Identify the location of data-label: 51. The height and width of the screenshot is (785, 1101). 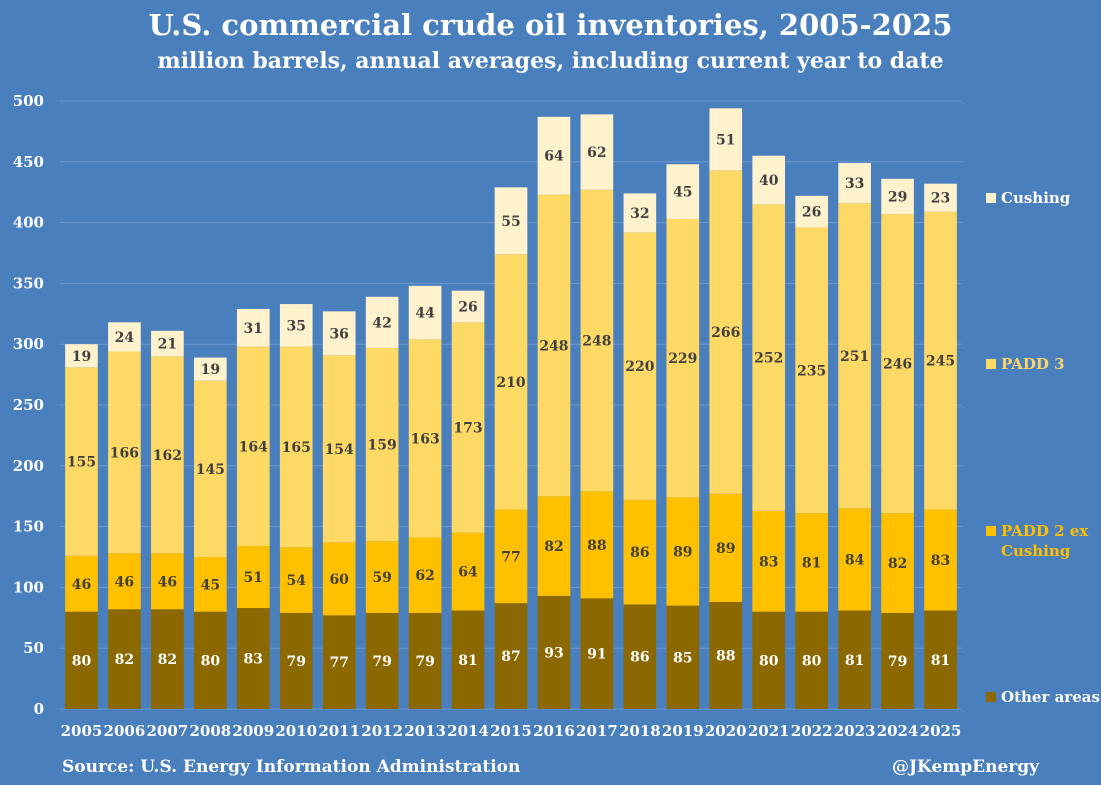
(725, 140).